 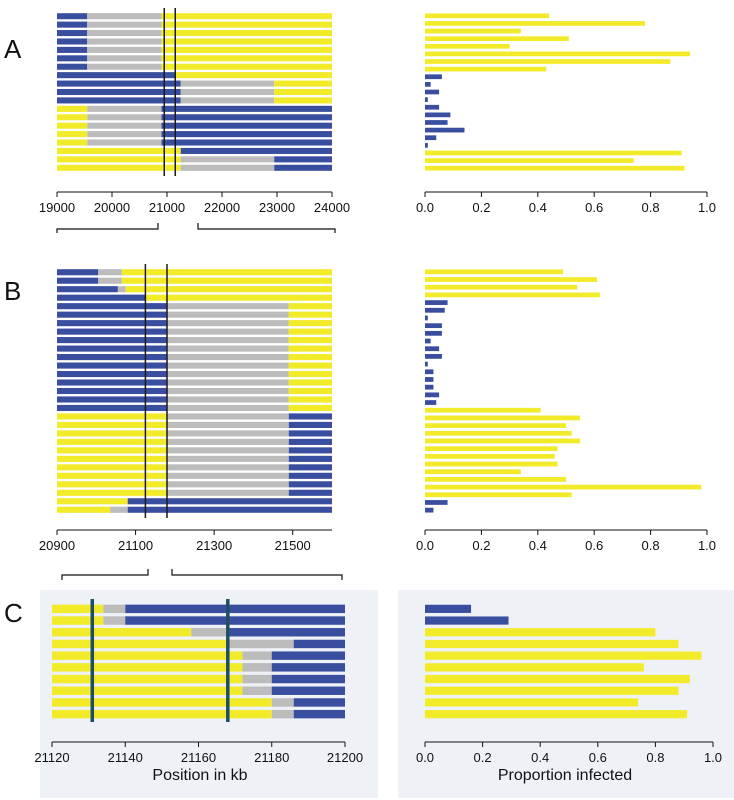 I want to click on proportion-tick-label-a-5: 1.0, so click(x=707, y=207).